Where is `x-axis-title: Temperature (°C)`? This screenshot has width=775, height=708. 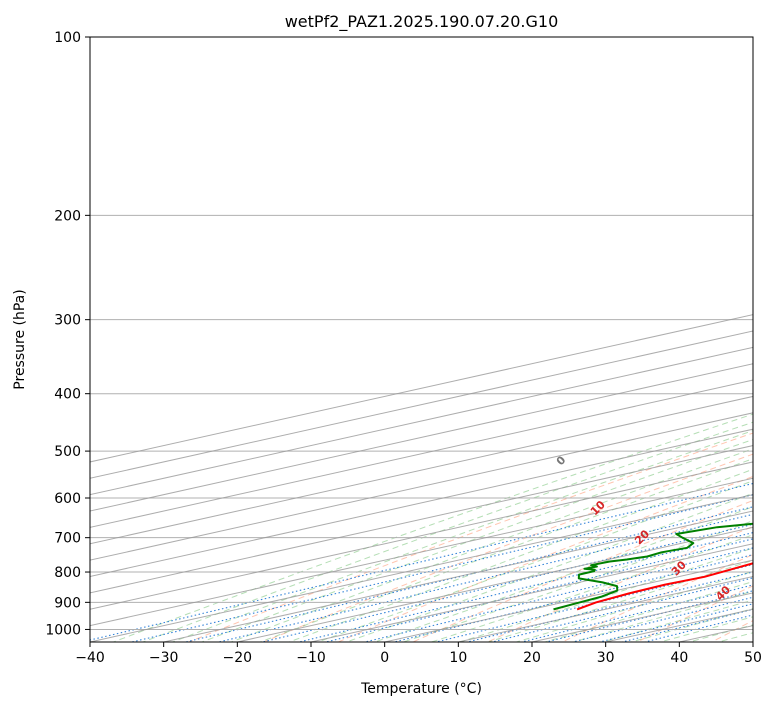 x-axis-title: Temperature (°C) is located at coordinates (421, 689).